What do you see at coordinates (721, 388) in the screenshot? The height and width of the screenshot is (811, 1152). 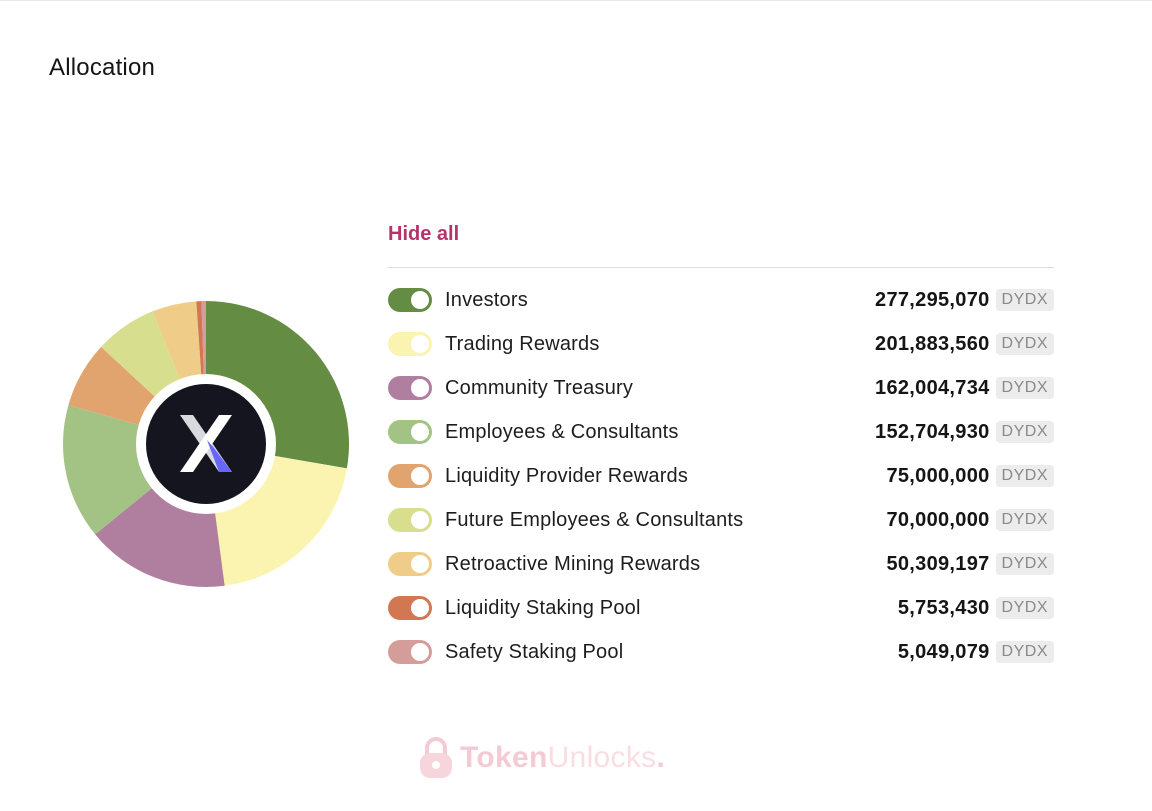 I see `legend-row: Community Treasury 162,004,734 DYDX` at bounding box center [721, 388].